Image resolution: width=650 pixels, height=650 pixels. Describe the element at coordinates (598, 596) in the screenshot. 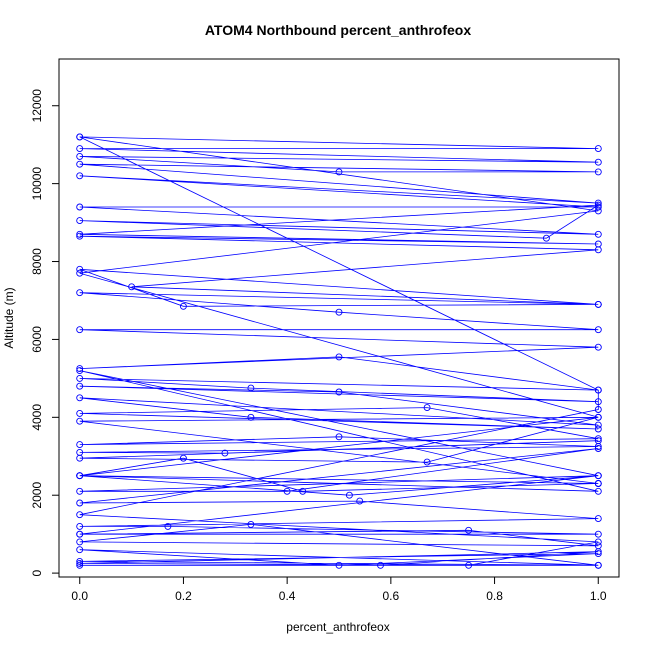

I see `x-tick-label: 1.0` at that location.